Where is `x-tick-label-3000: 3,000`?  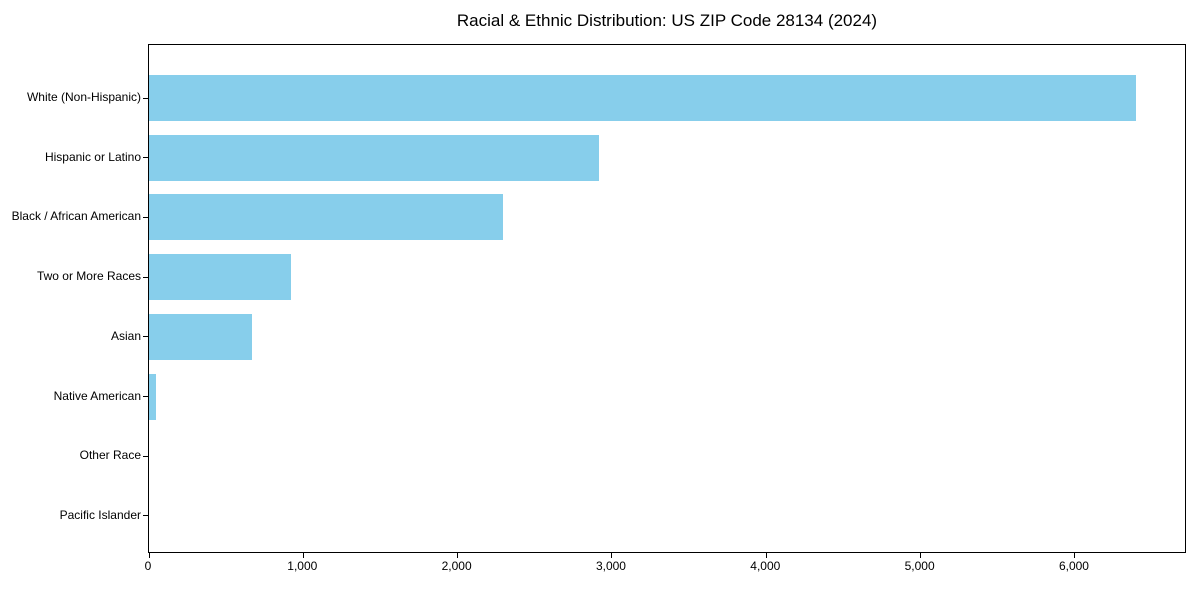 x-tick-label-3000: 3,000 is located at coordinates (610, 566).